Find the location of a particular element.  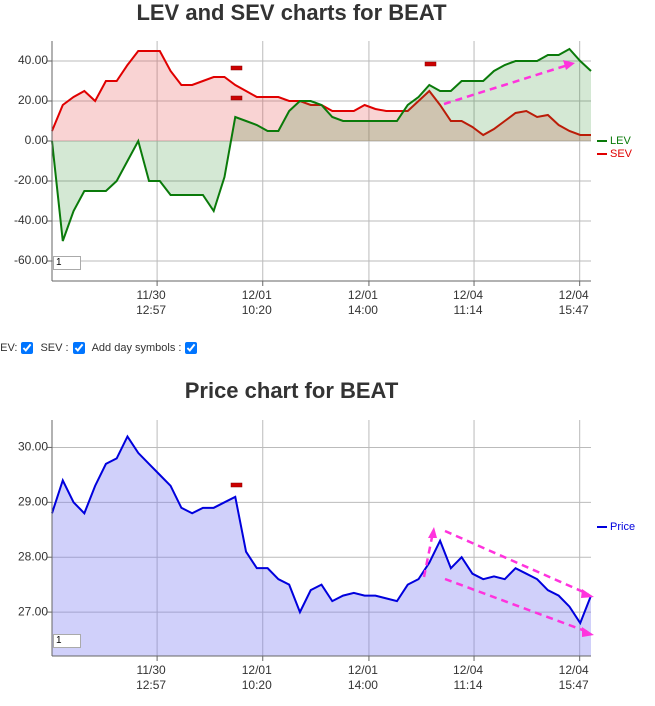

legend-label: SEV is located at coordinates (621, 154).